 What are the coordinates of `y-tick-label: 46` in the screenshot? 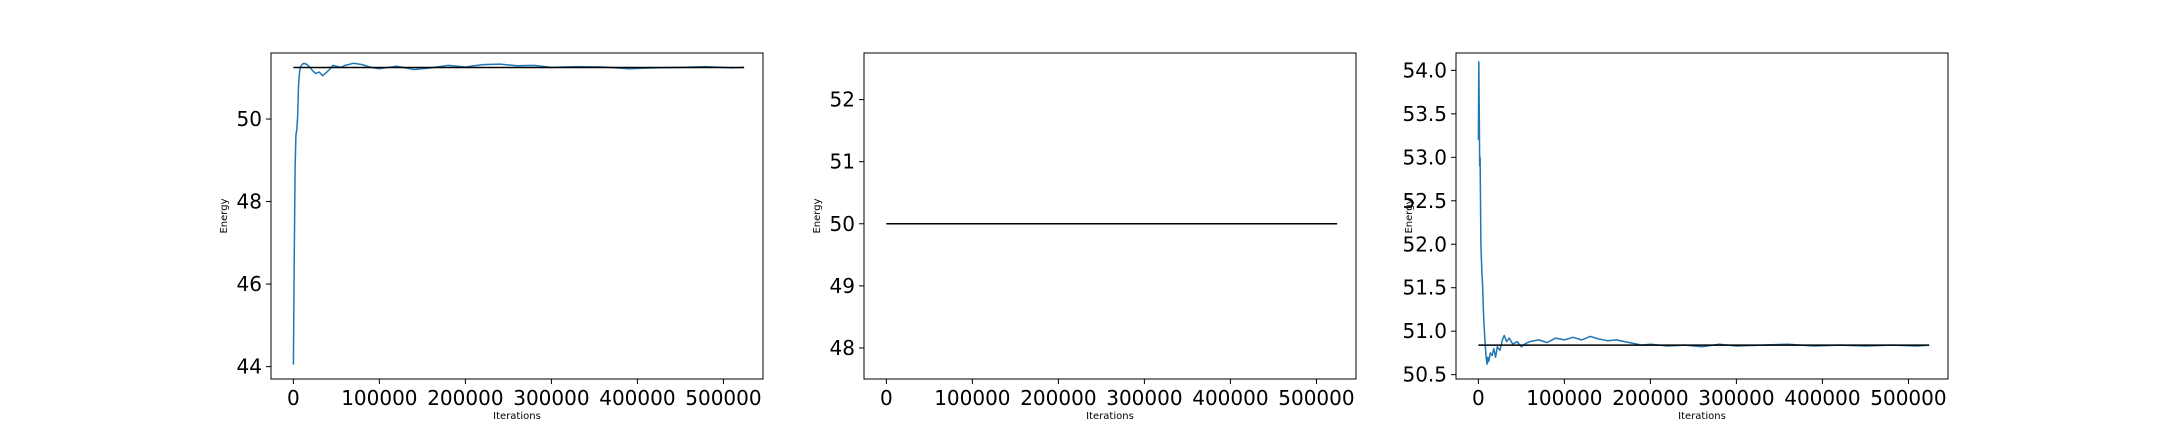 It's located at (249, 284).